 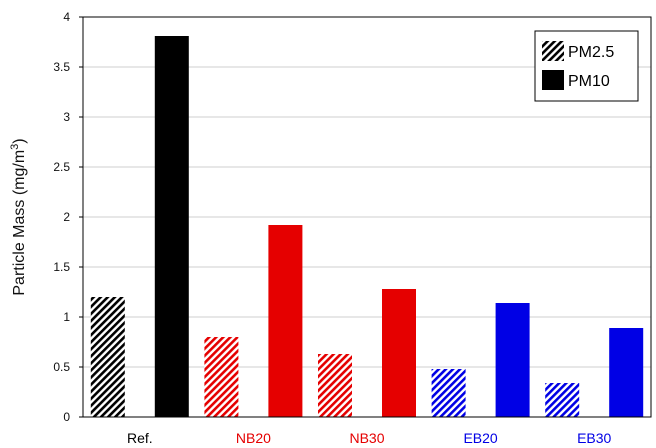 What do you see at coordinates (221, 377) in the screenshot?
I see `bar-pm25-nb20` at bounding box center [221, 377].